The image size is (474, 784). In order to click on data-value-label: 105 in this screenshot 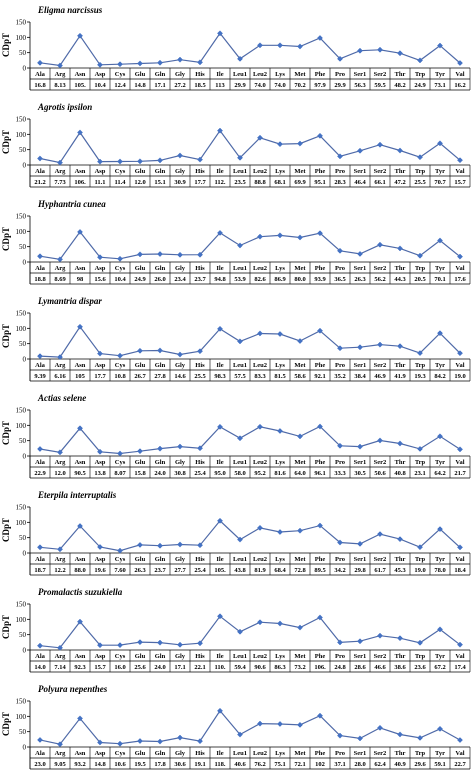, I will do `click(80, 376)`.